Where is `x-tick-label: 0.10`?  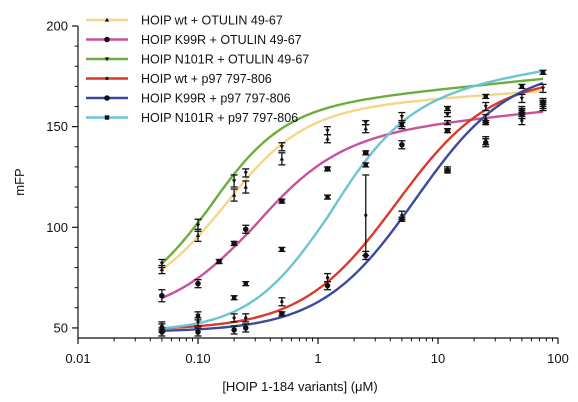 x-tick-label: 0.10 is located at coordinates (197, 358).